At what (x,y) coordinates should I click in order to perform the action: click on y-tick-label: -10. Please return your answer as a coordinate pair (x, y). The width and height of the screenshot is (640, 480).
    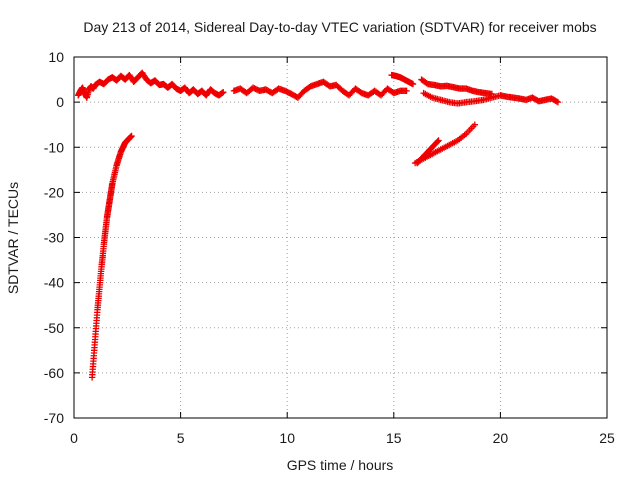
    Looking at the image, I should click on (54, 147).